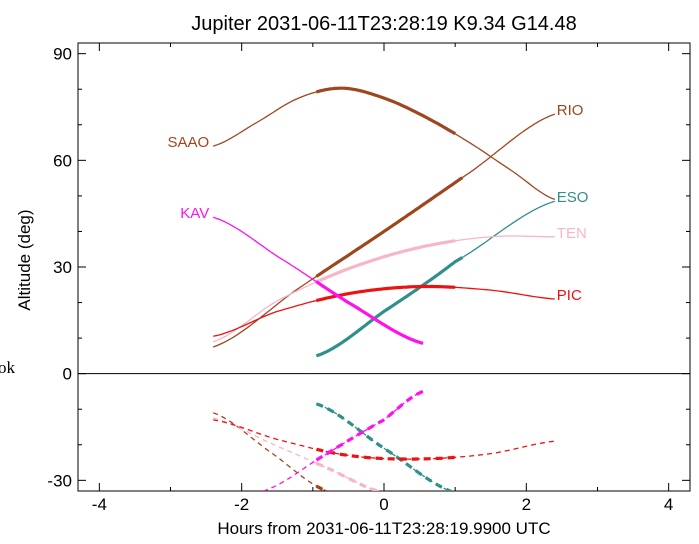 This screenshot has height=544, width=699. I want to click on series-rio-thick, so click(389, 227).